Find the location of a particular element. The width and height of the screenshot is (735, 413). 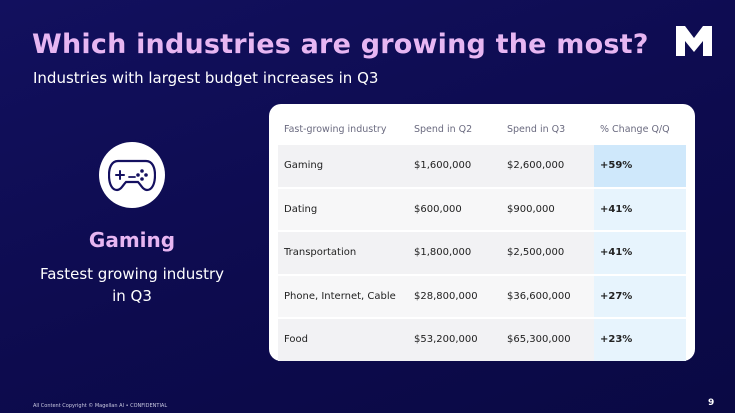

page-number: 9 is located at coordinates (711, 403).